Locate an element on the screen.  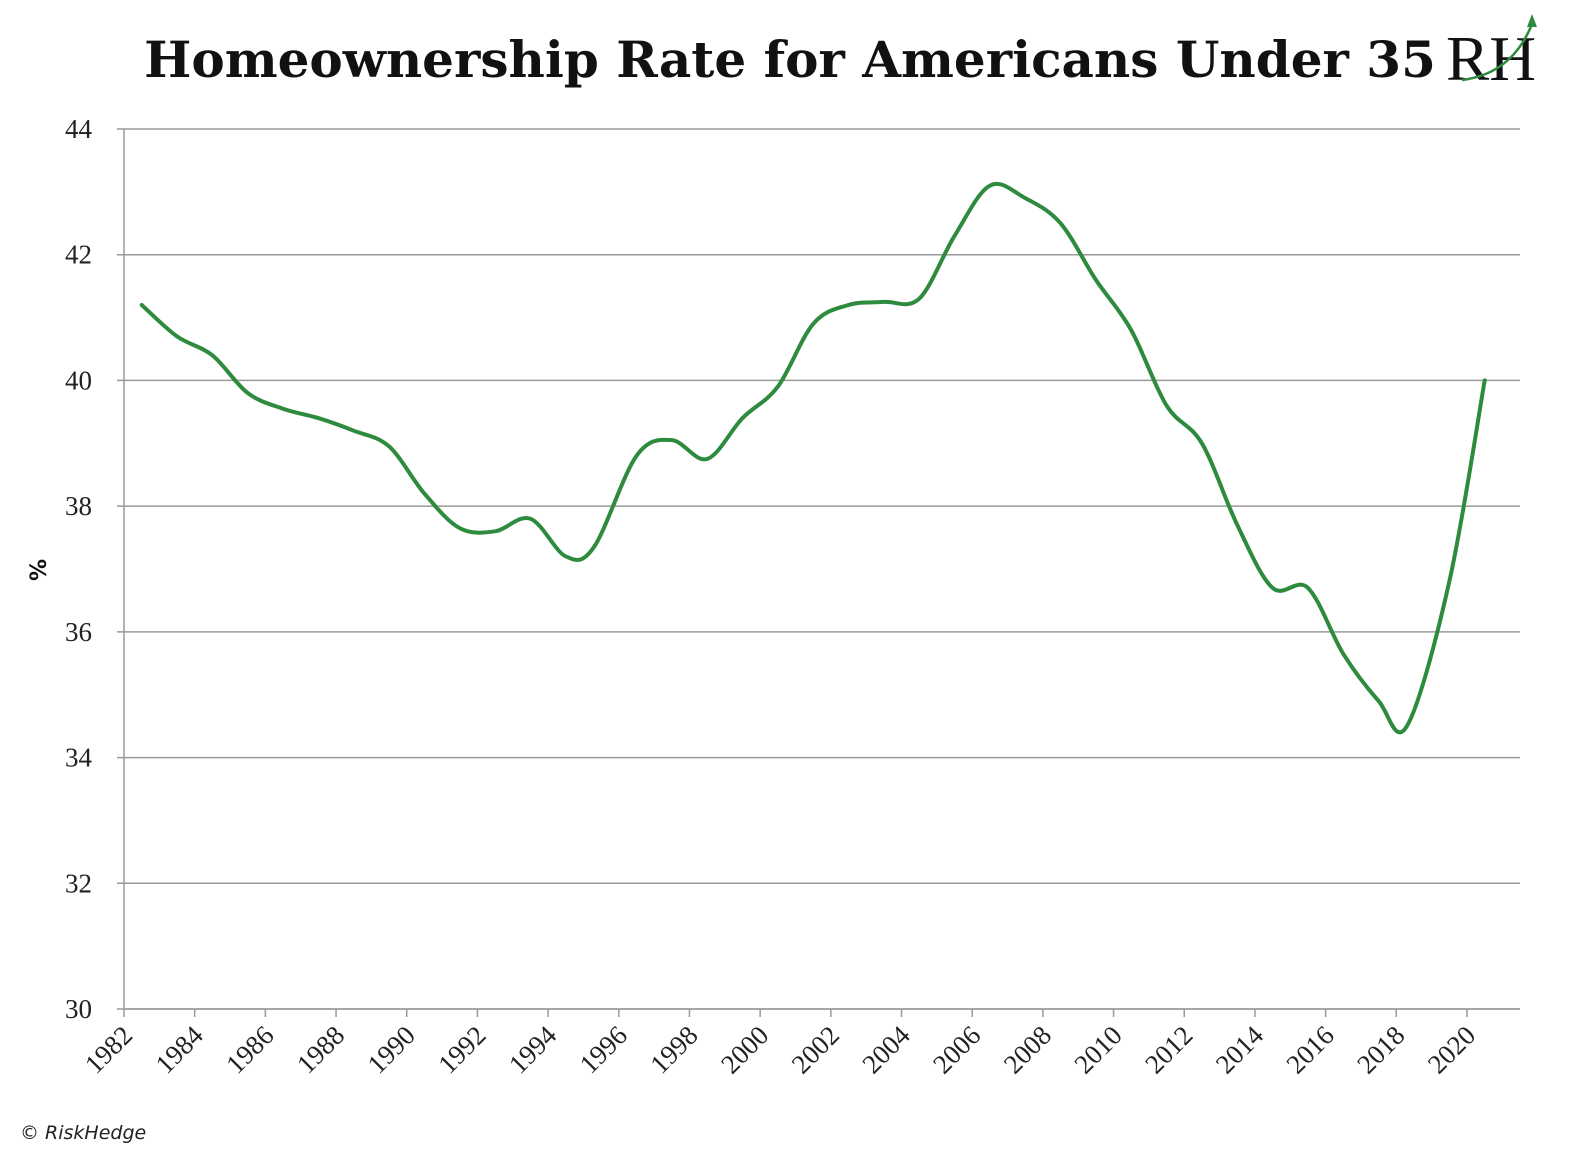
logo-arrow-head is located at coordinates (1532, 20).